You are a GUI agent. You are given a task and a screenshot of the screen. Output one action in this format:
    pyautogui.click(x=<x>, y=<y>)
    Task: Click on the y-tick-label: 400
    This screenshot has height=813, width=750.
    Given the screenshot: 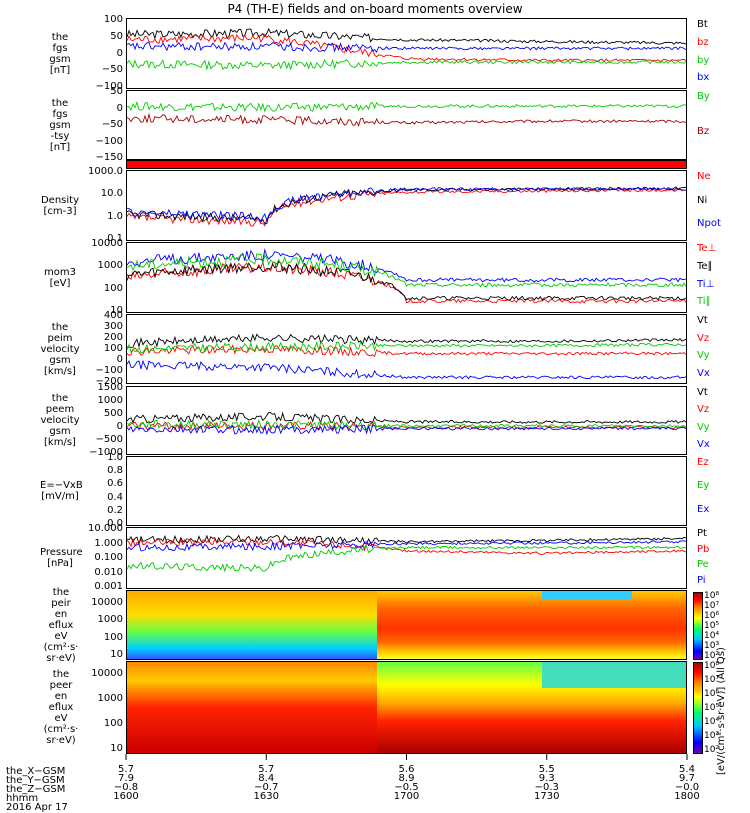 What is the action you would take?
    pyautogui.click(x=113, y=315)
    